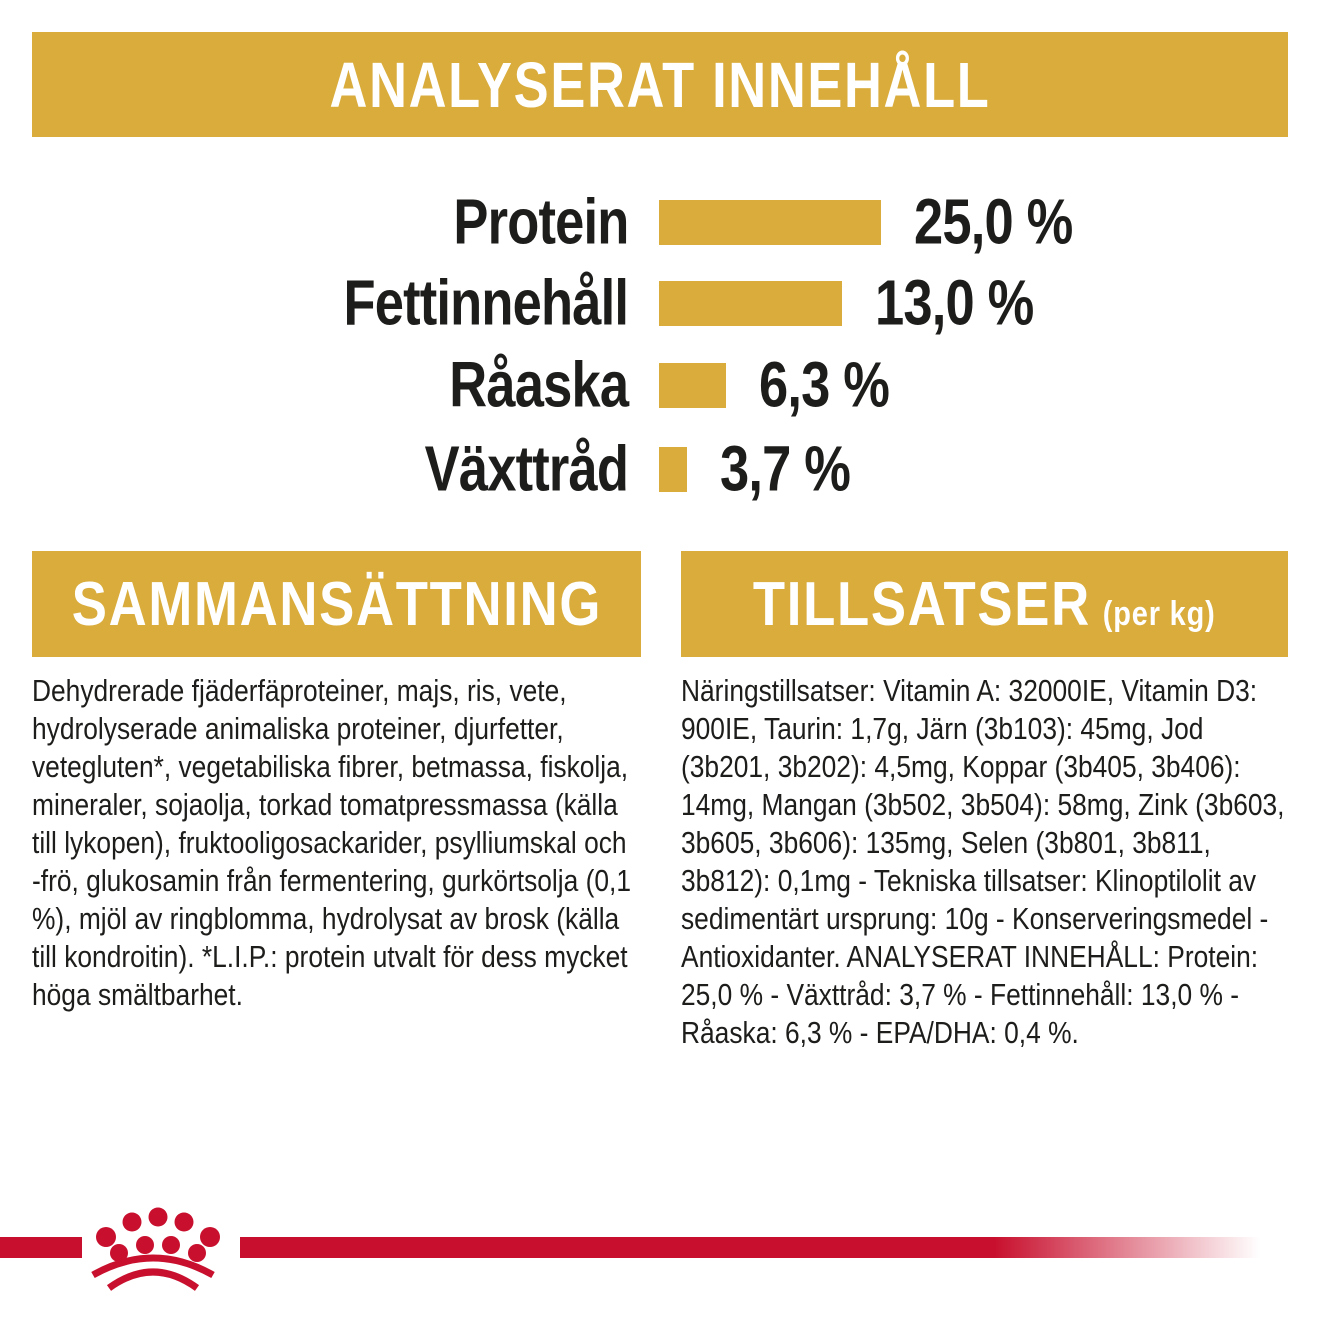 Image resolution: width=1320 pixels, height=1320 pixels. Describe the element at coordinates (922, 604) in the screenshot. I see `additives-header-text: TILLSATSER` at that location.